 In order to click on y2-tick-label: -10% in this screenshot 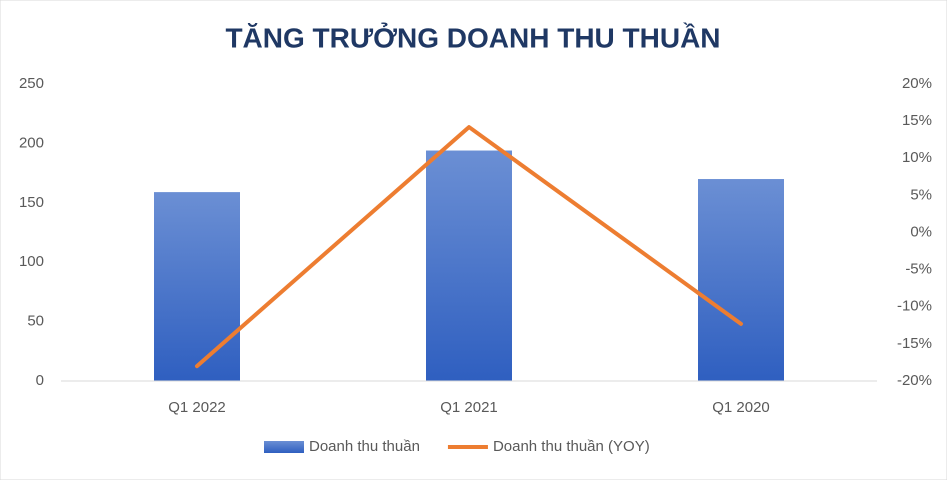, I will do `click(914, 306)`.